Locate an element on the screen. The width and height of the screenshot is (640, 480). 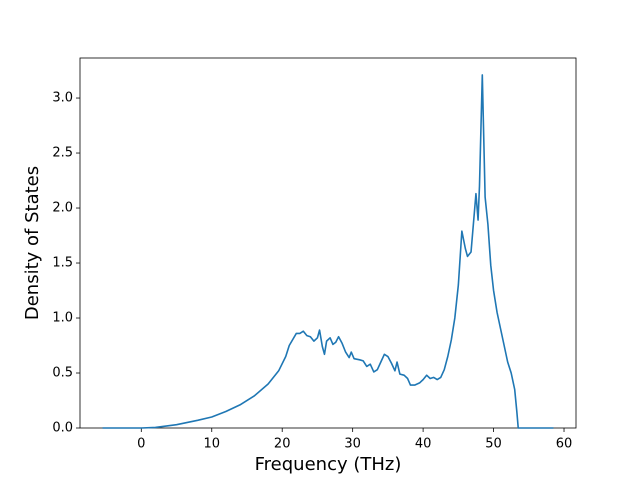
y-tick-label: 0.0 is located at coordinates (62, 428).